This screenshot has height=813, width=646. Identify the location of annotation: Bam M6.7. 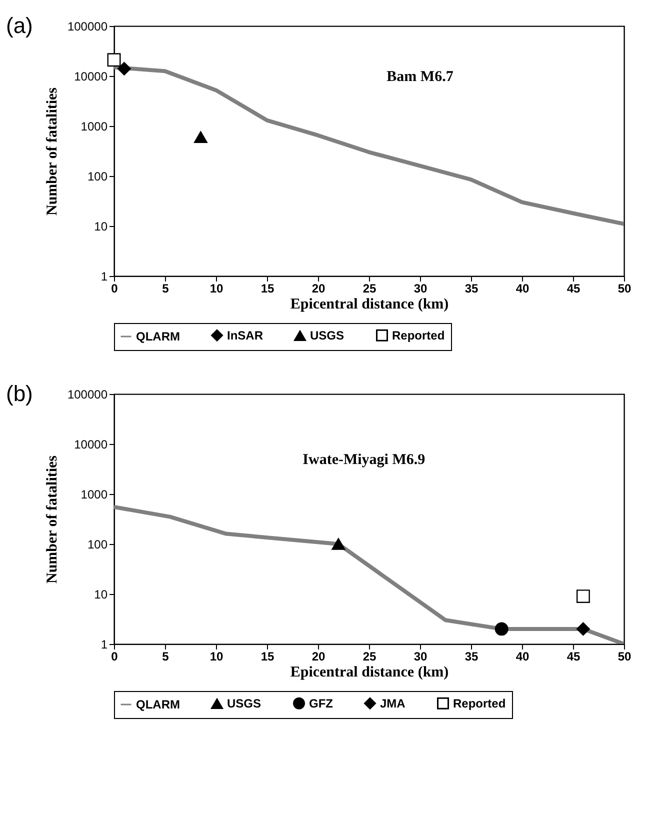
(420, 77).